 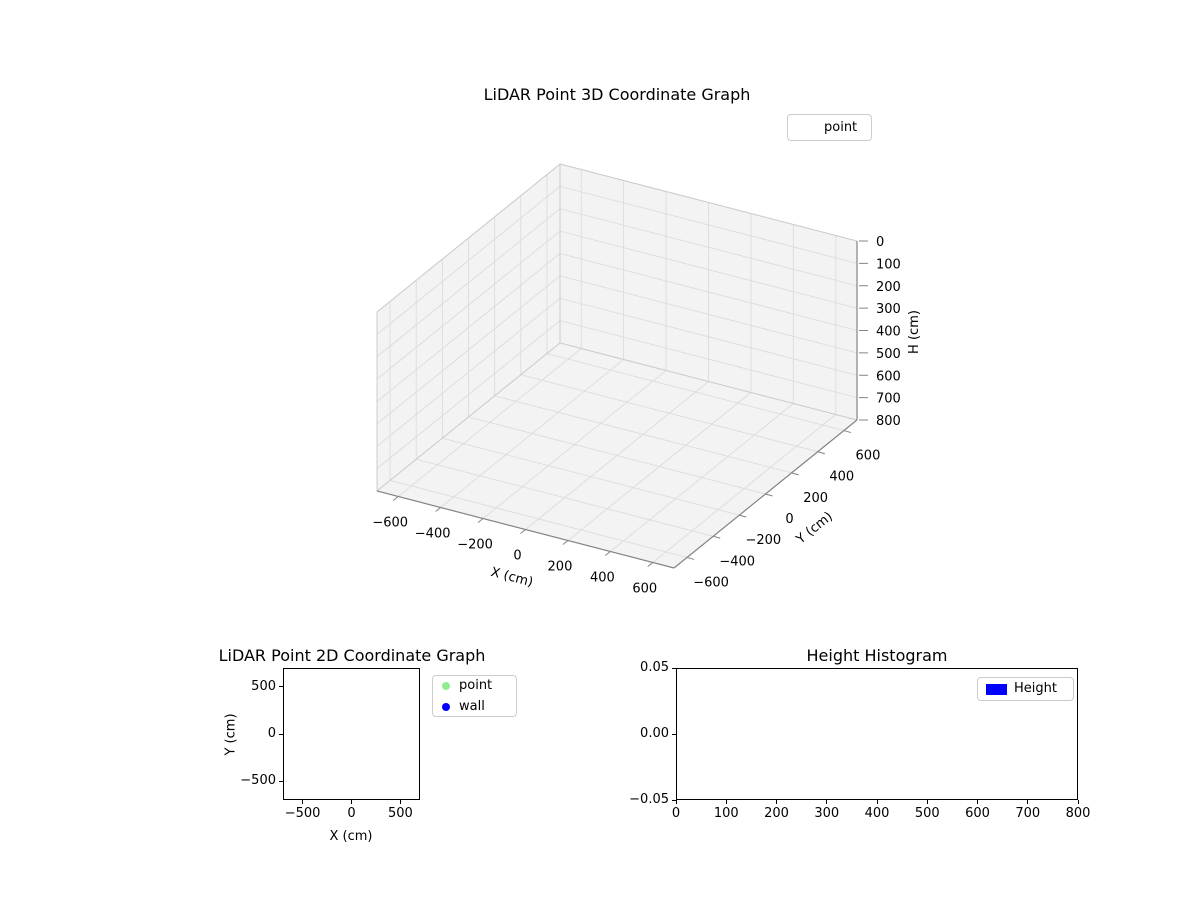 What do you see at coordinates (827, 813) in the screenshot?
I see `x-tick-label: 300` at bounding box center [827, 813].